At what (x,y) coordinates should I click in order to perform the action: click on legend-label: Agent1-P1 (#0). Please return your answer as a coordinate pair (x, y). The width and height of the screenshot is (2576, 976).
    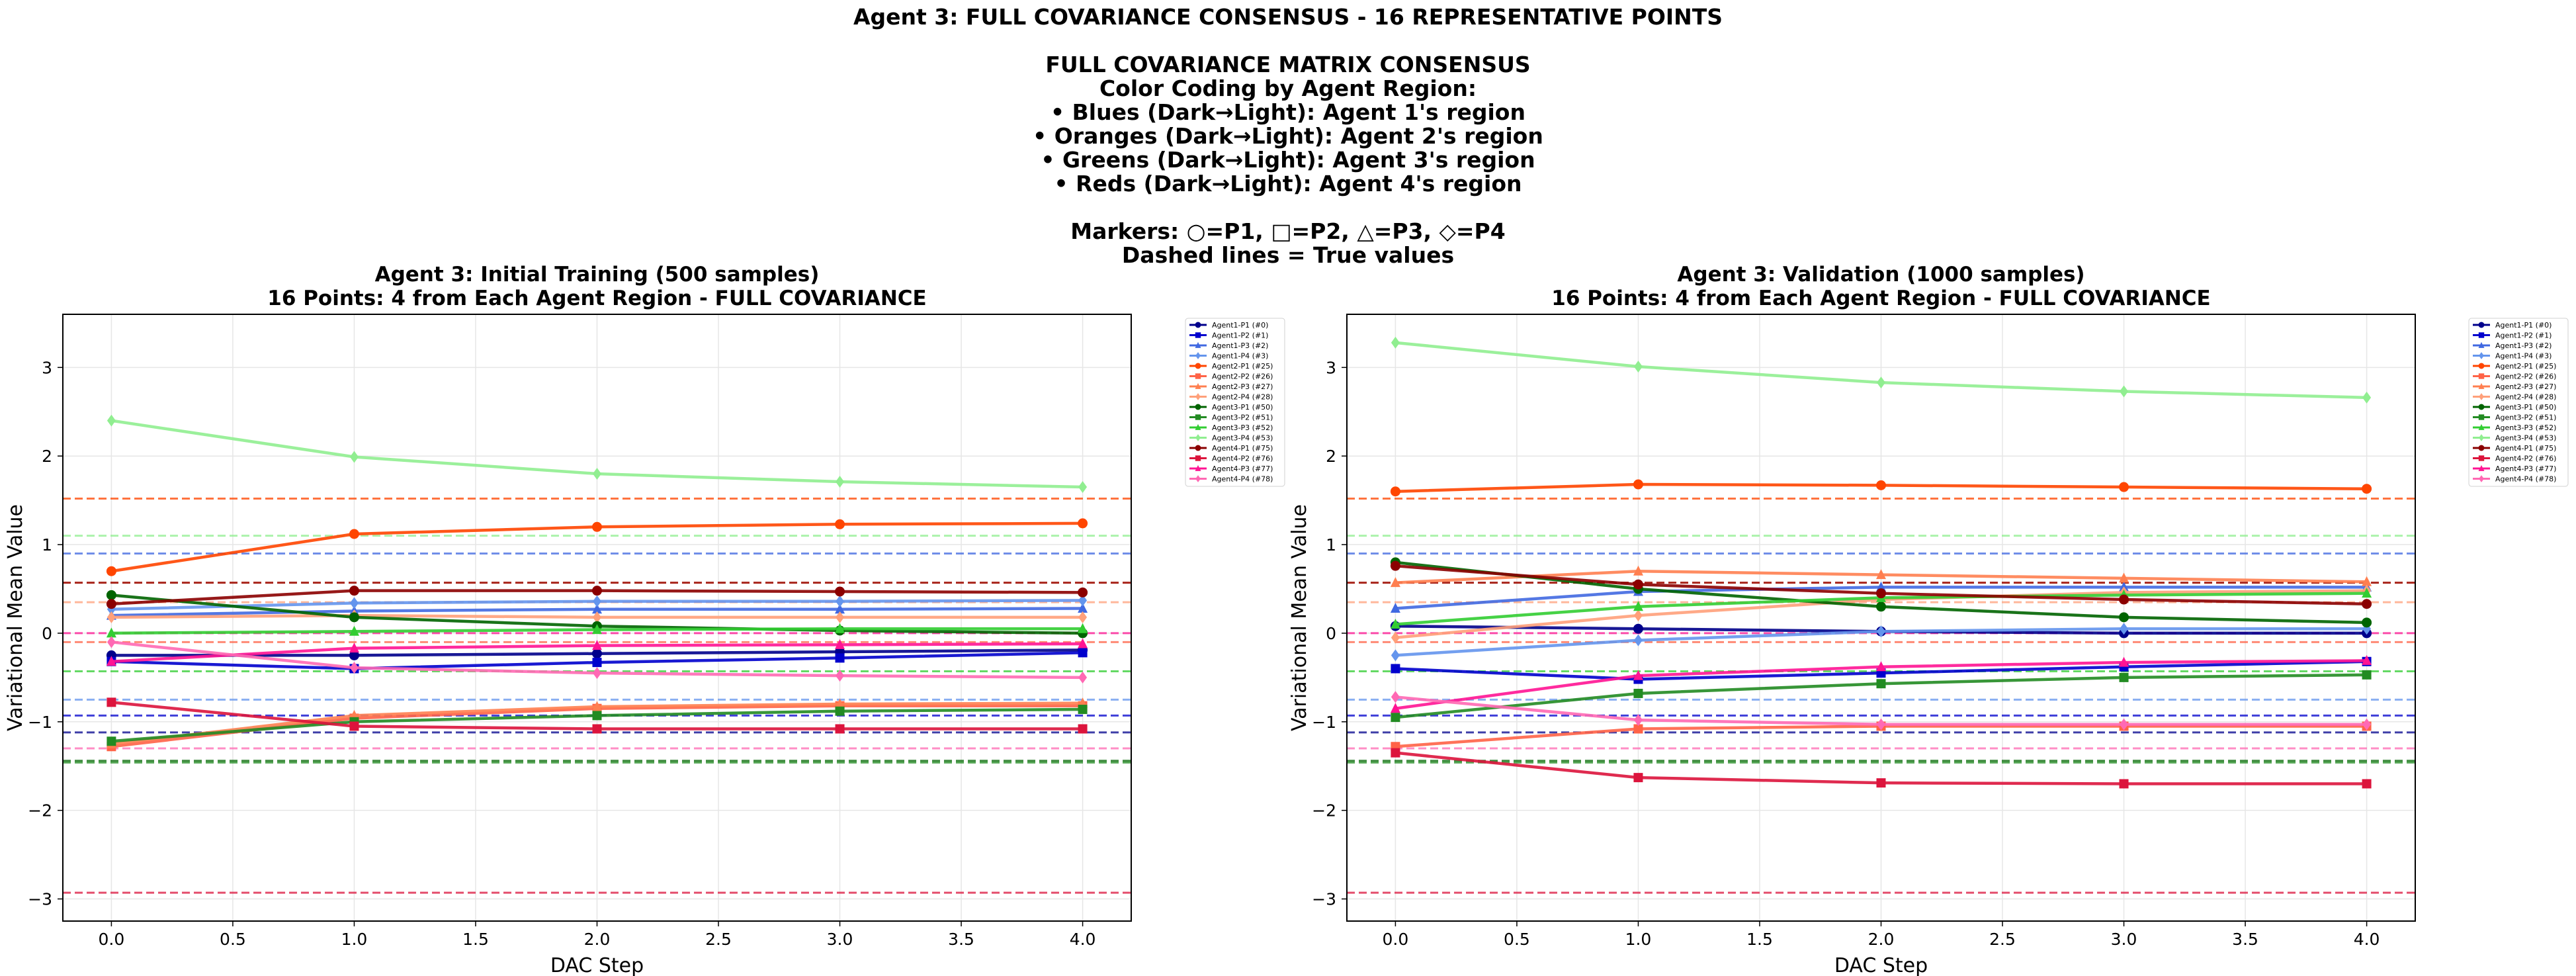
    Looking at the image, I should click on (1240, 325).